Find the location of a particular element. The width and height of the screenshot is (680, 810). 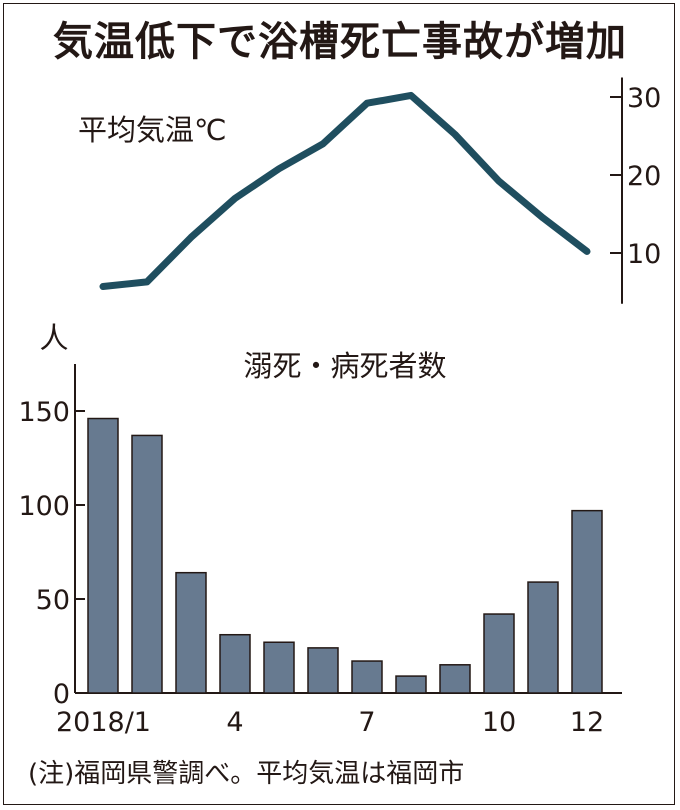

bar-y-tick-label: 100 is located at coordinates (44, 506).